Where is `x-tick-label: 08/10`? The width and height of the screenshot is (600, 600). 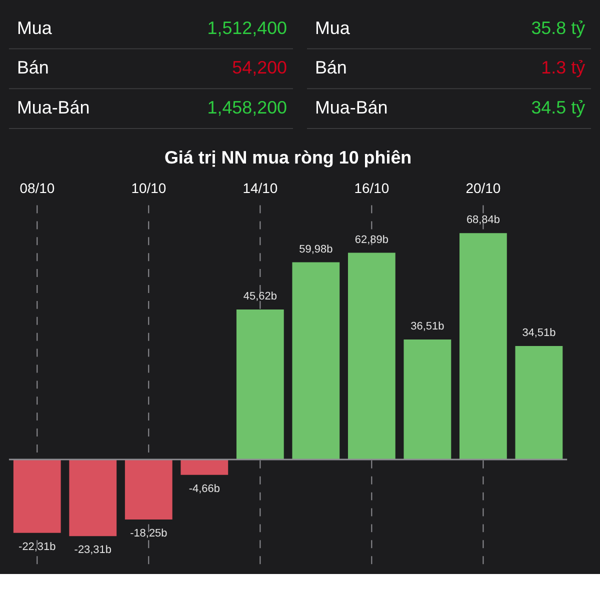
x-tick-label: 08/10 is located at coordinates (37, 188).